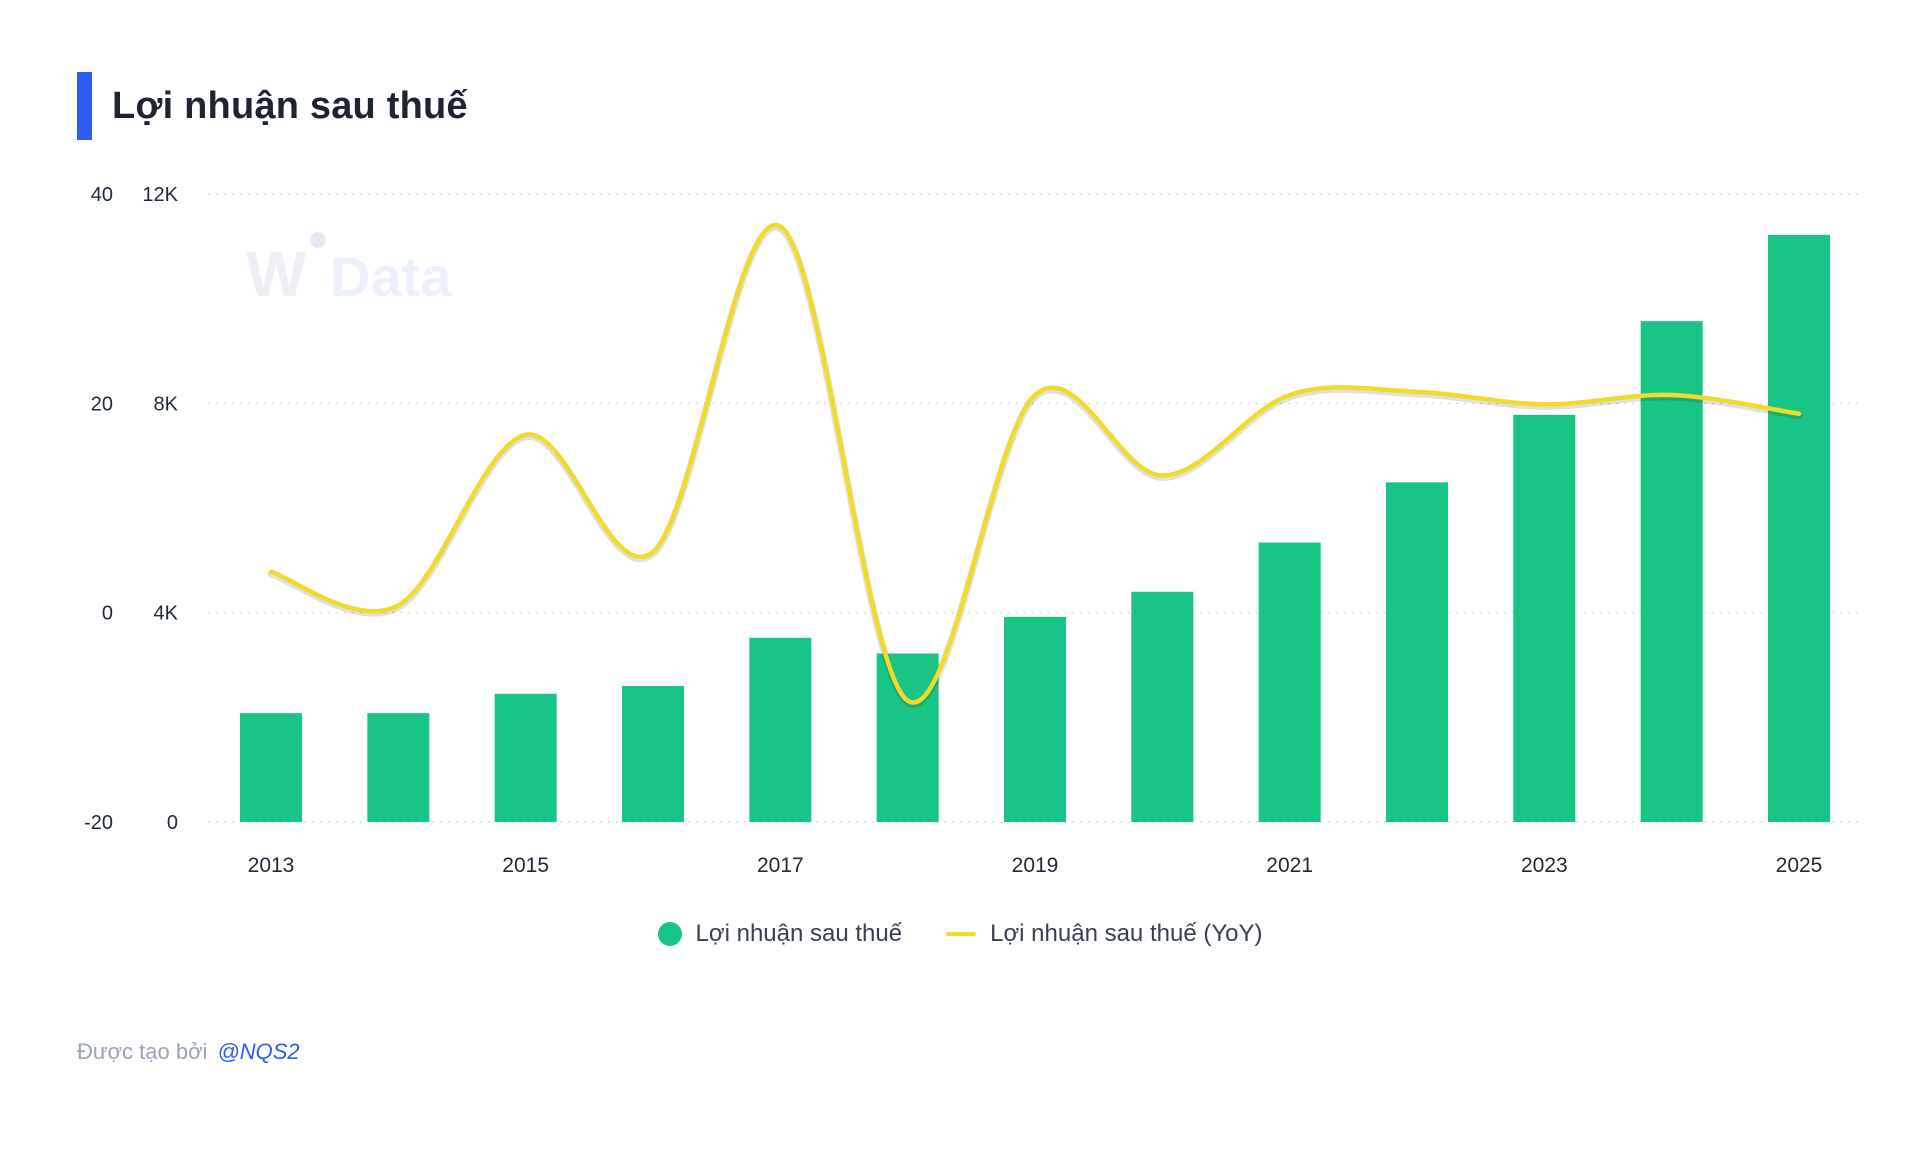  What do you see at coordinates (98, 823) in the screenshot?
I see `y-left-tick-label: -20` at bounding box center [98, 823].